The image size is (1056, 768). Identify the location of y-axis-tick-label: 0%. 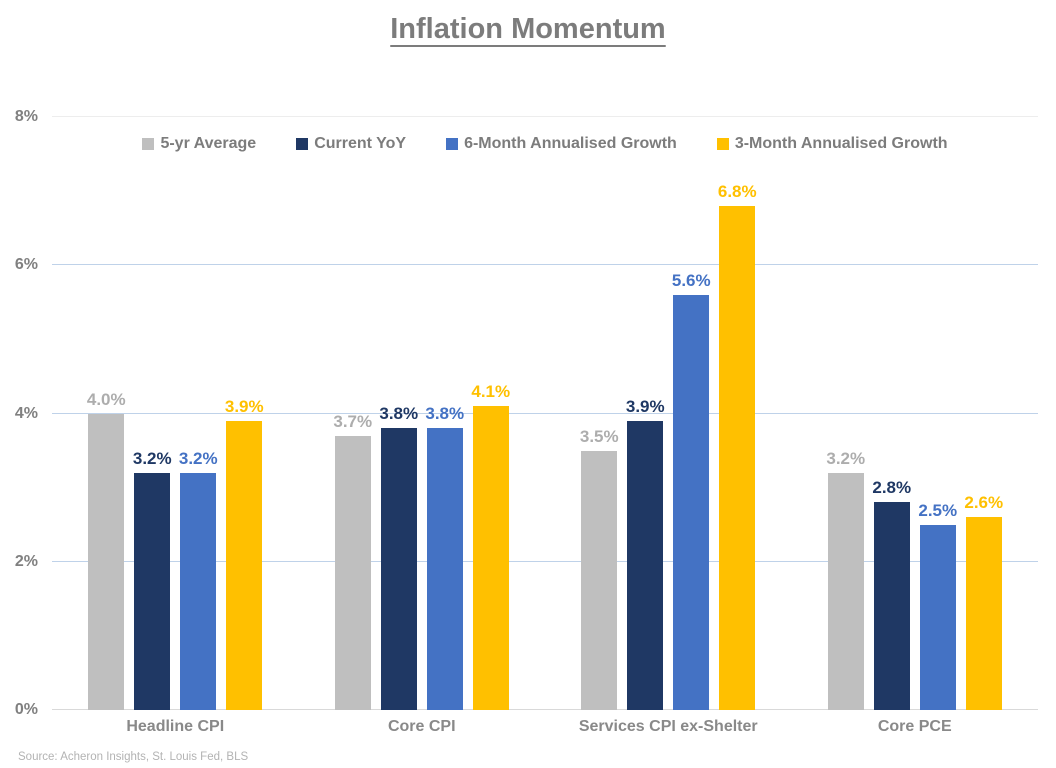
(26, 709).